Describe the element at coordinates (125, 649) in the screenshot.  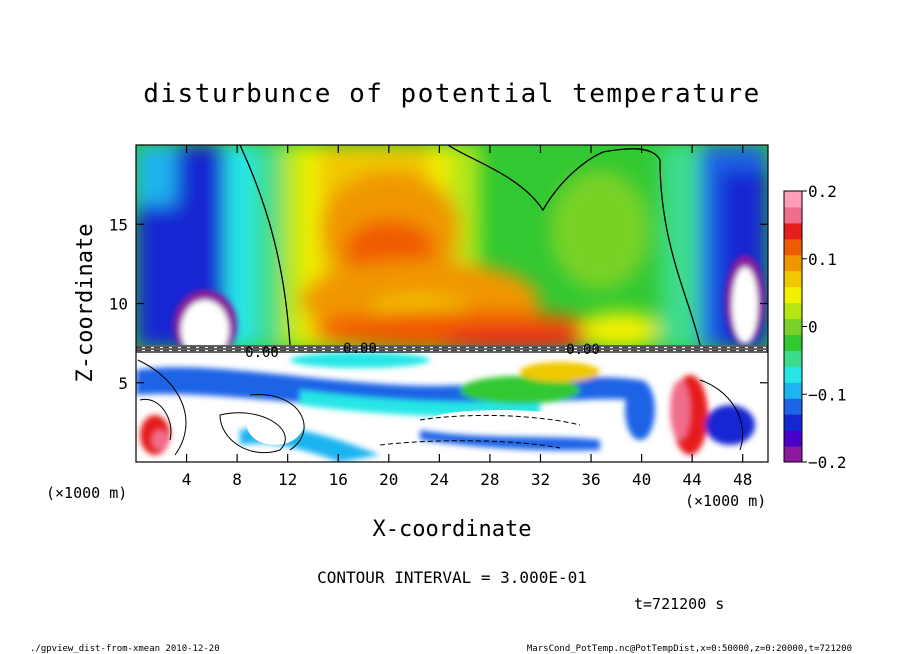
I see `footer-left: ./gpview_dist-from-xmean 2010-12-20` at that location.